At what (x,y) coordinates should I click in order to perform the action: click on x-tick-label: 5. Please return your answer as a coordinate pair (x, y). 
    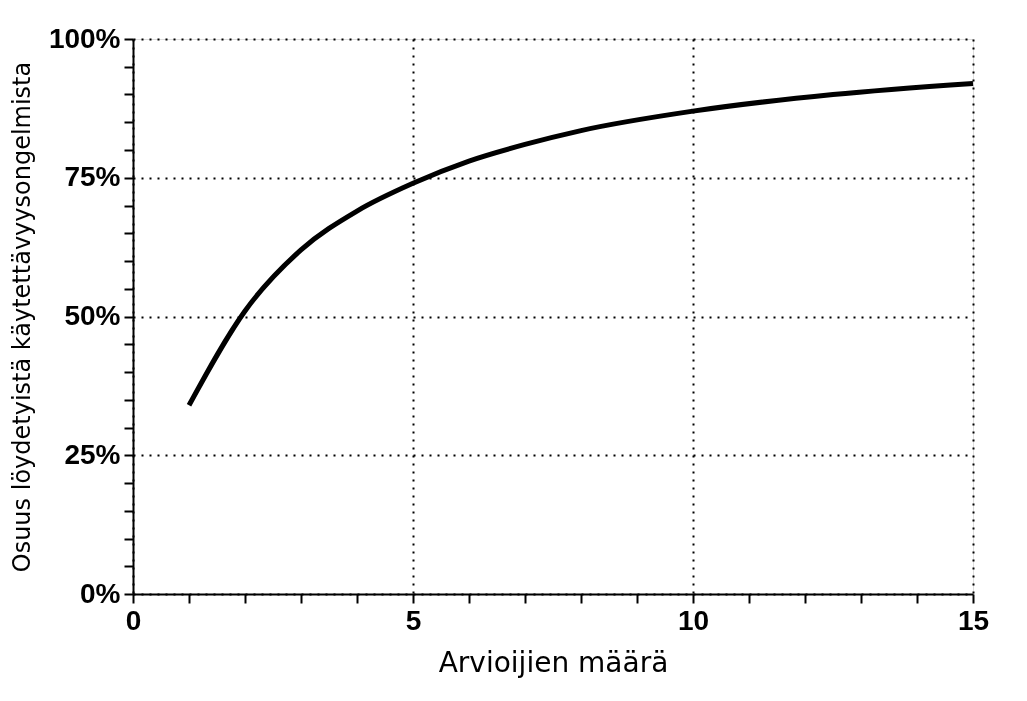
    Looking at the image, I should click on (413, 620).